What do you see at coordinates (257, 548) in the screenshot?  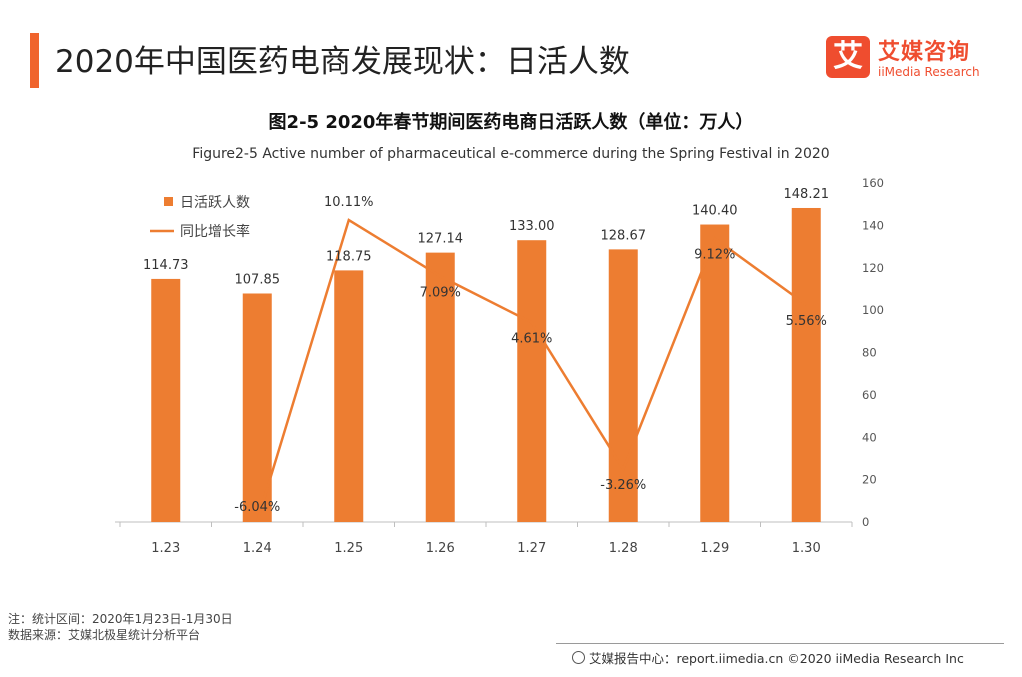 I see `x-tick-label: 1.24` at bounding box center [257, 548].